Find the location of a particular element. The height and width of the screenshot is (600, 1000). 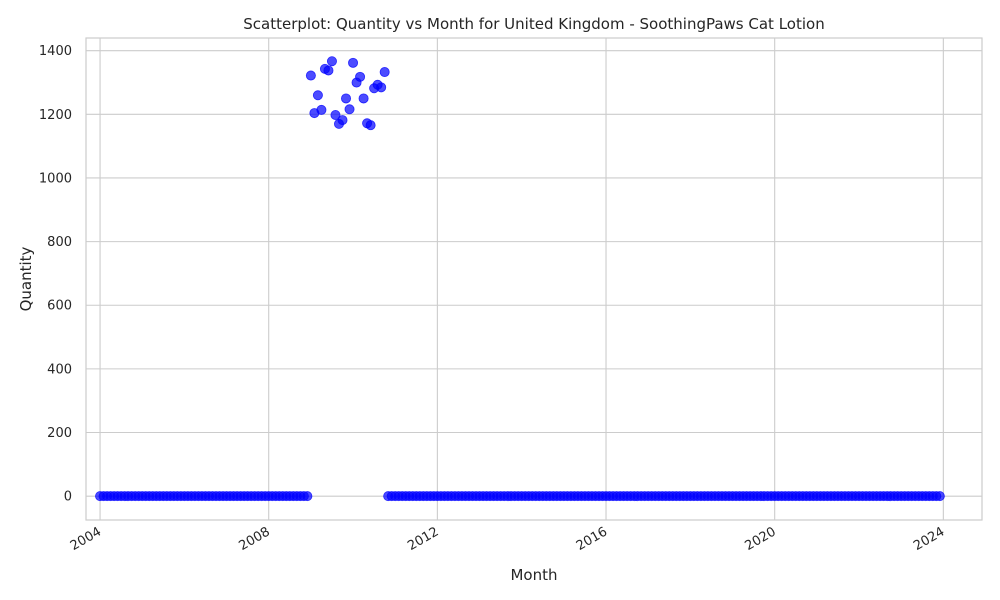

x-tick-label: 2016 is located at coordinates (592, 539).